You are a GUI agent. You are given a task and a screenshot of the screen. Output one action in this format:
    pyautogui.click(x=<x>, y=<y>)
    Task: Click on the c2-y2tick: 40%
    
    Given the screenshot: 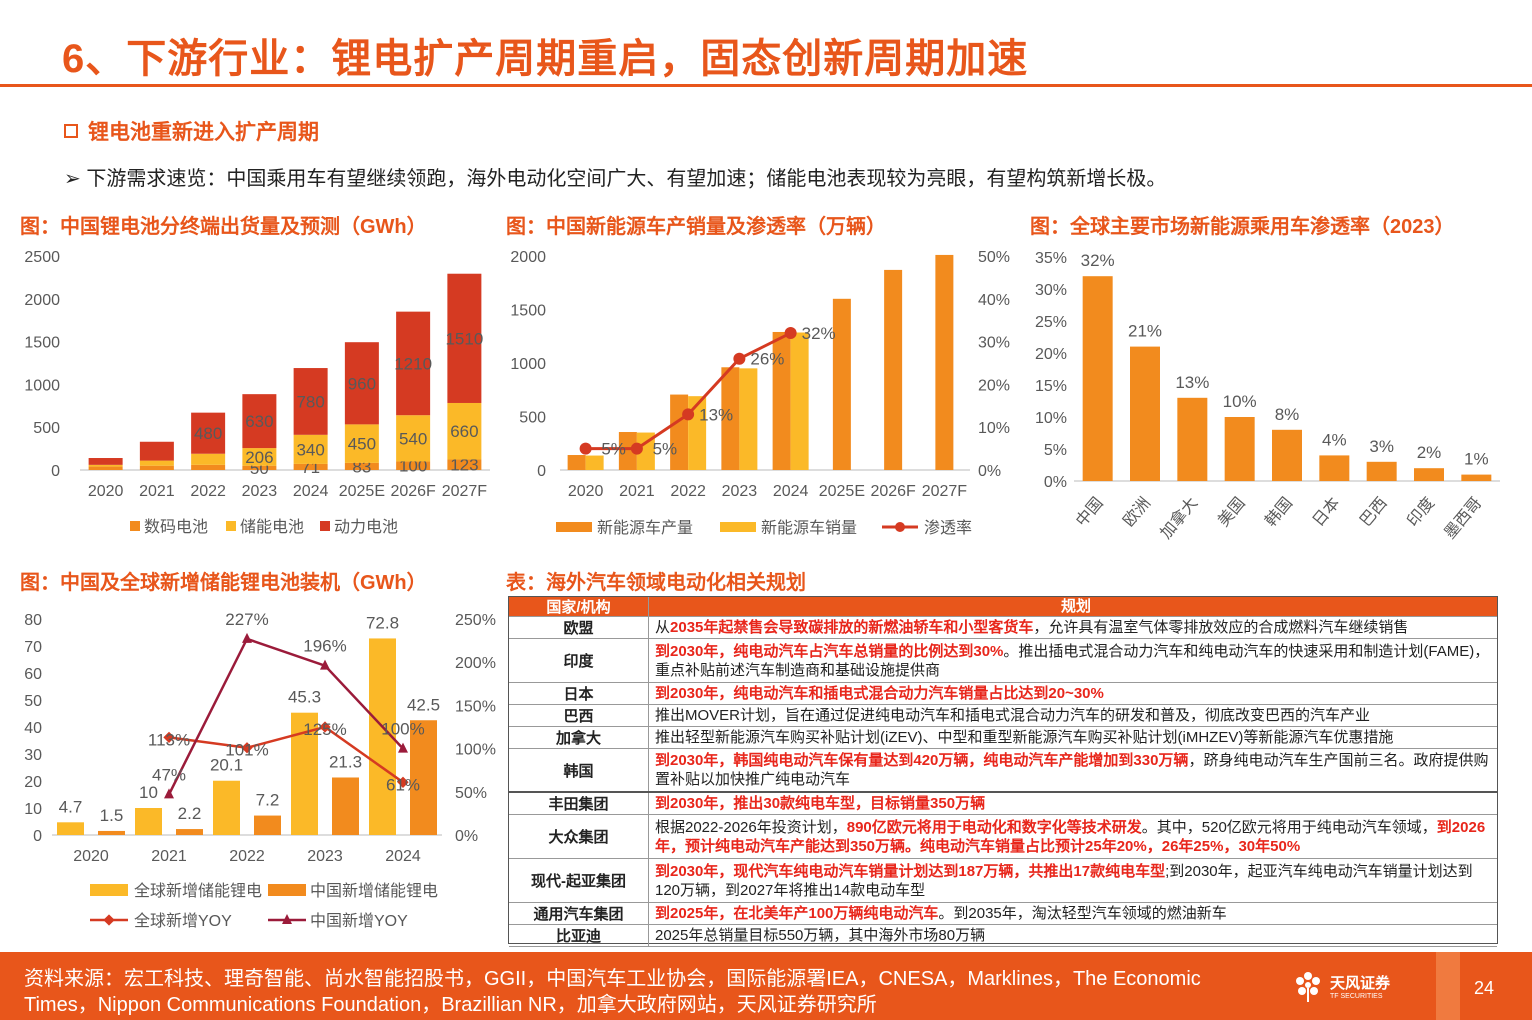 What is the action you would take?
    pyautogui.click(x=994, y=300)
    